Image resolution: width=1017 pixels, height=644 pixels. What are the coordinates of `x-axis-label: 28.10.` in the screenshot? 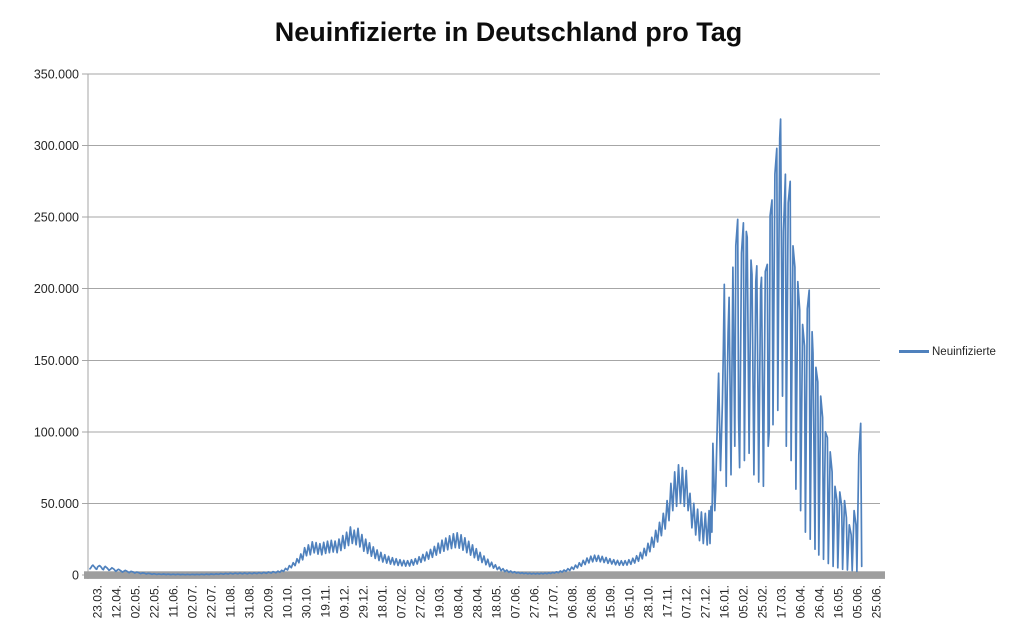 It's located at (649, 601).